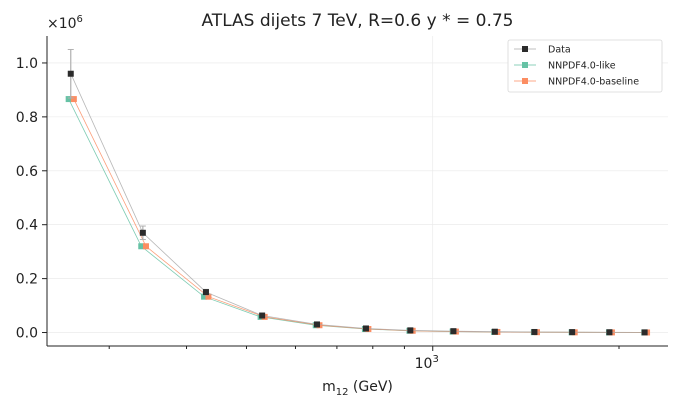 The height and width of the screenshot is (412, 677). What do you see at coordinates (27, 280) in the screenshot?
I see `y-tick-label: 0.2` at bounding box center [27, 280].